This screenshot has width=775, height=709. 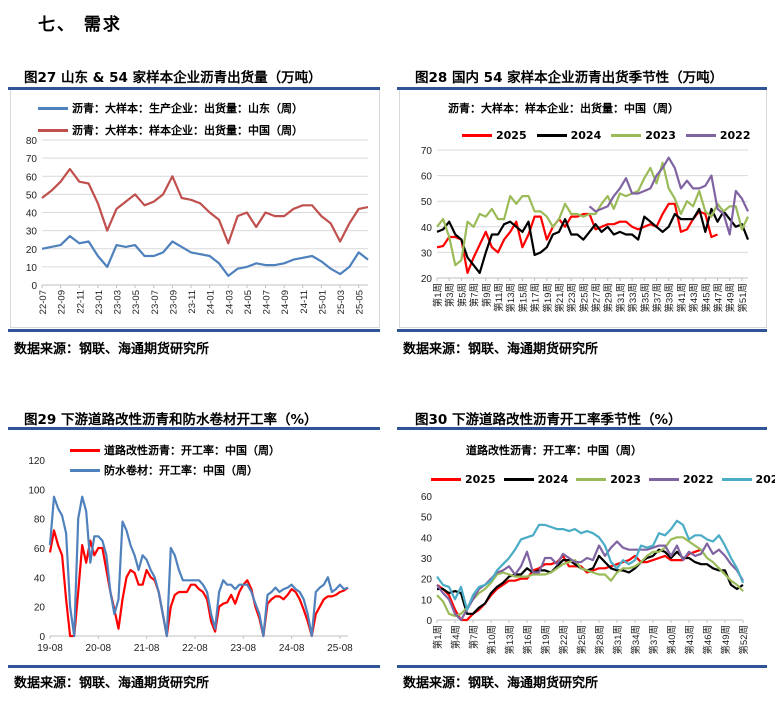 What do you see at coordinates (164, 470) in the screenshot?
I see `fig29-legend-1: 防水卷材：开工率：中国（周）` at bounding box center [164, 470].